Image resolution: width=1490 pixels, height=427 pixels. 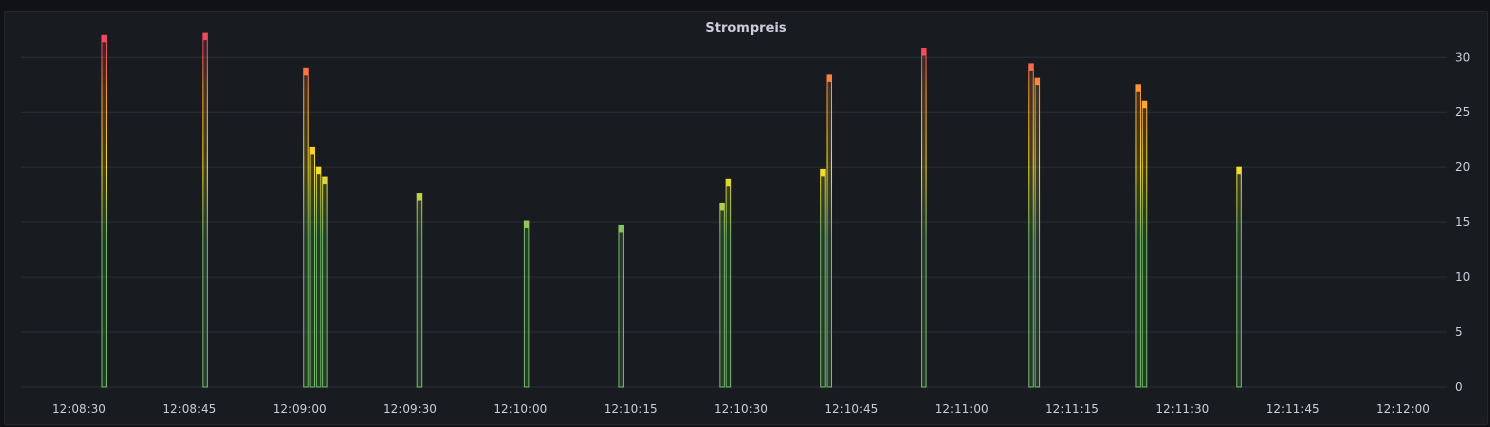 I want to click on y-tick-label: 20, so click(x=1462, y=167).